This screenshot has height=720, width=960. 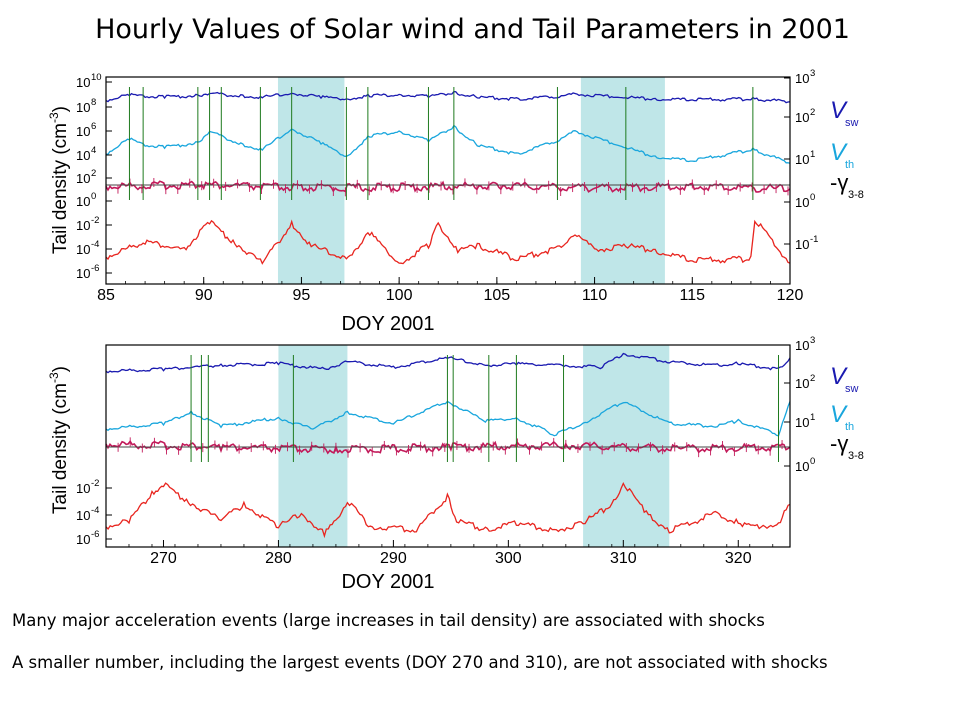 What do you see at coordinates (302, 295) in the screenshot?
I see `x-tick-label-0-2: 95` at bounding box center [302, 295].